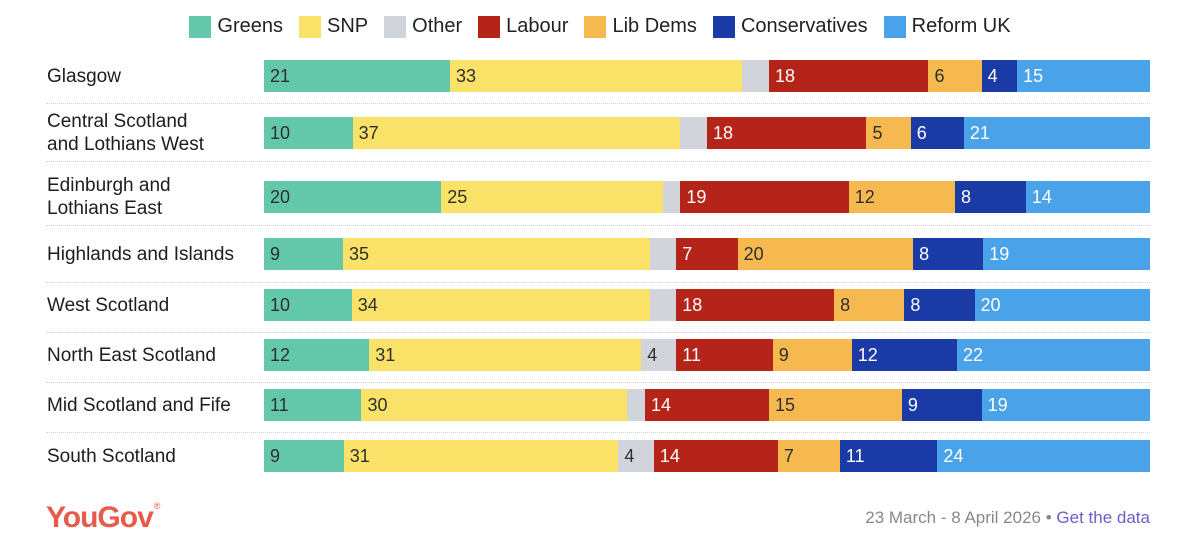  Describe the element at coordinates (790, 26) in the screenshot. I see `legend-item-conservatives: Conservatives` at that location.